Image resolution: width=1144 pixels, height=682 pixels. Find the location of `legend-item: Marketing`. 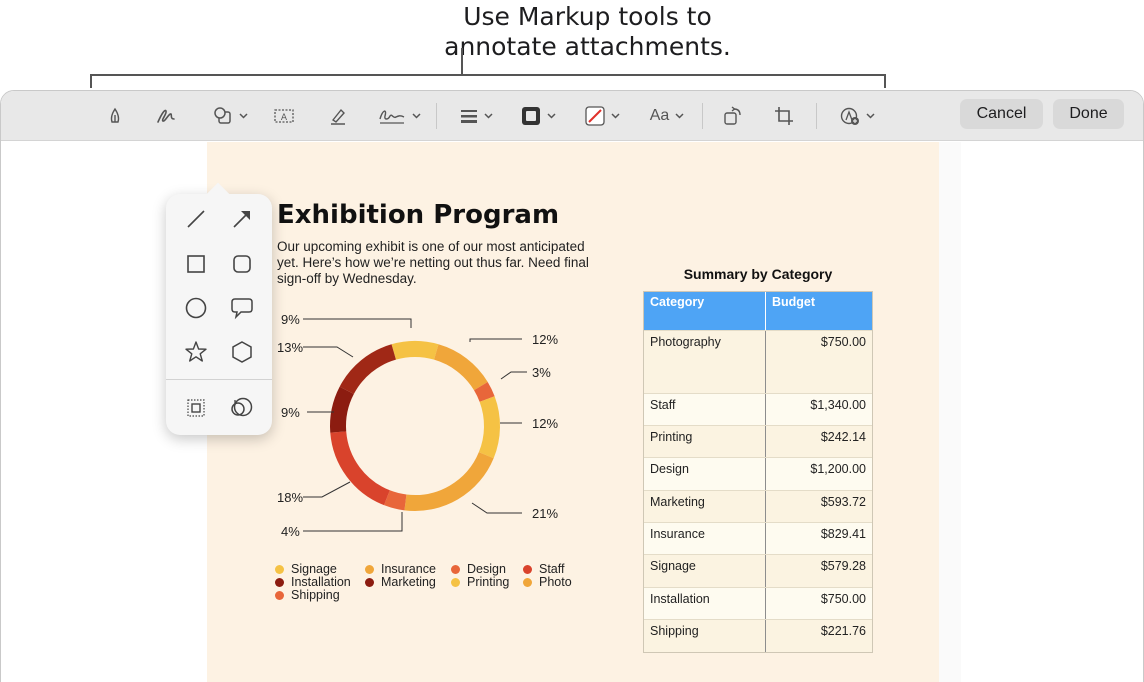

legend-item: Marketing is located at coordinates (400, 582).